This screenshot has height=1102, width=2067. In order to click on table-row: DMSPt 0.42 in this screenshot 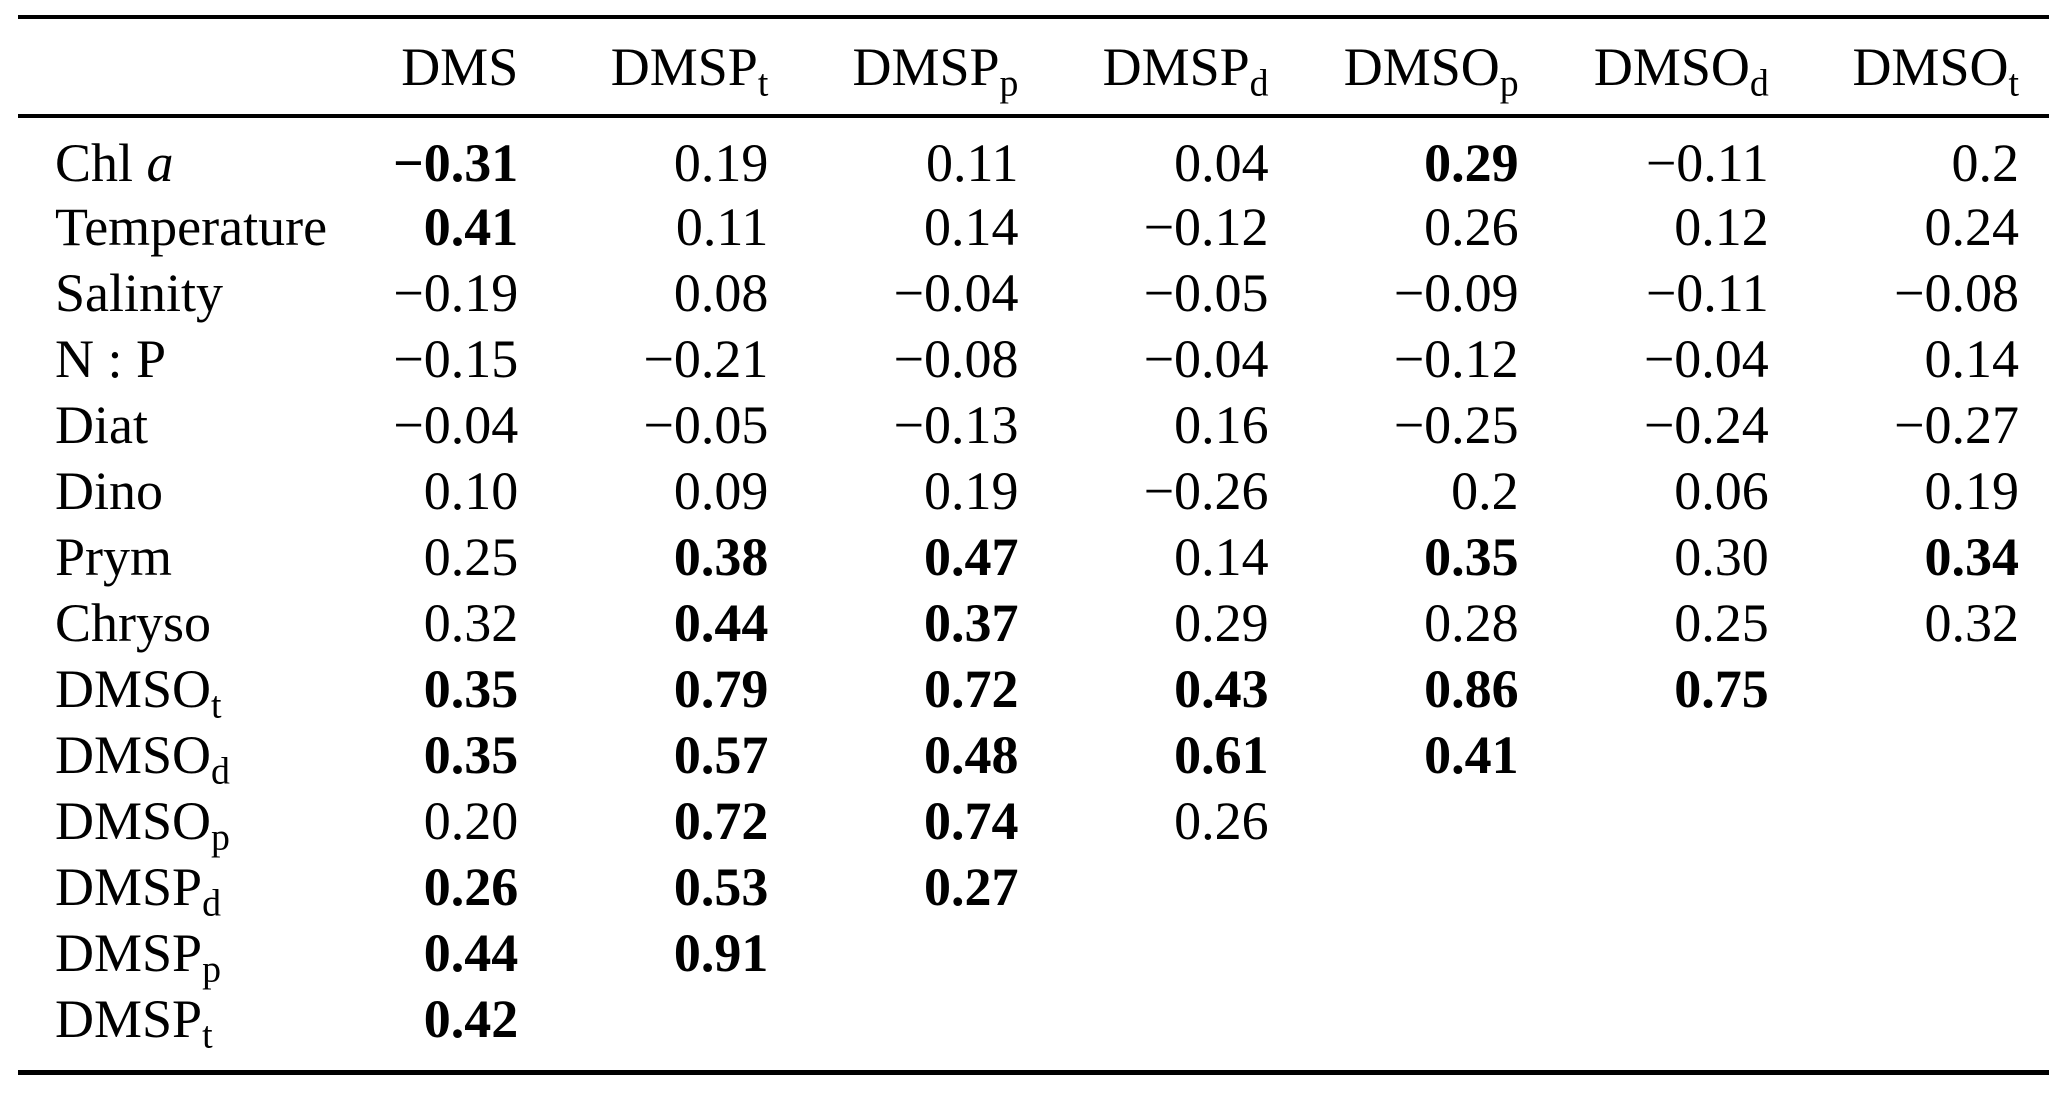, I will do `click(1033, 1020)`.